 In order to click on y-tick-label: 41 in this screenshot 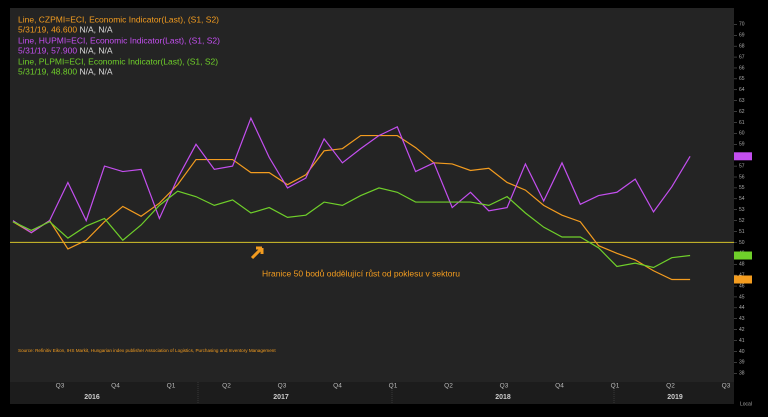, I will do `click(742, 341)`.